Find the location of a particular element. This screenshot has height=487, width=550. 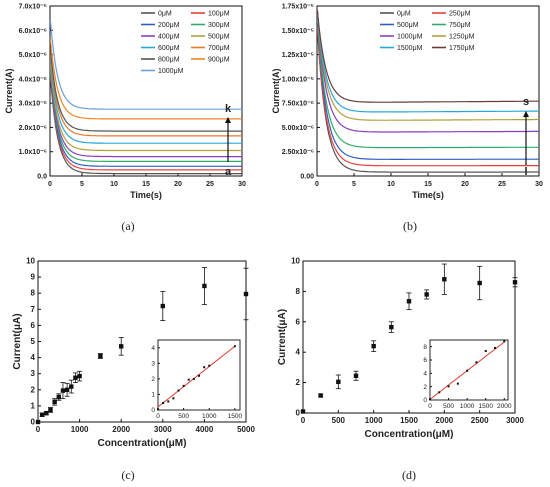

x-axis-label: Concentration(μM) is located at coordinates (409, 434).